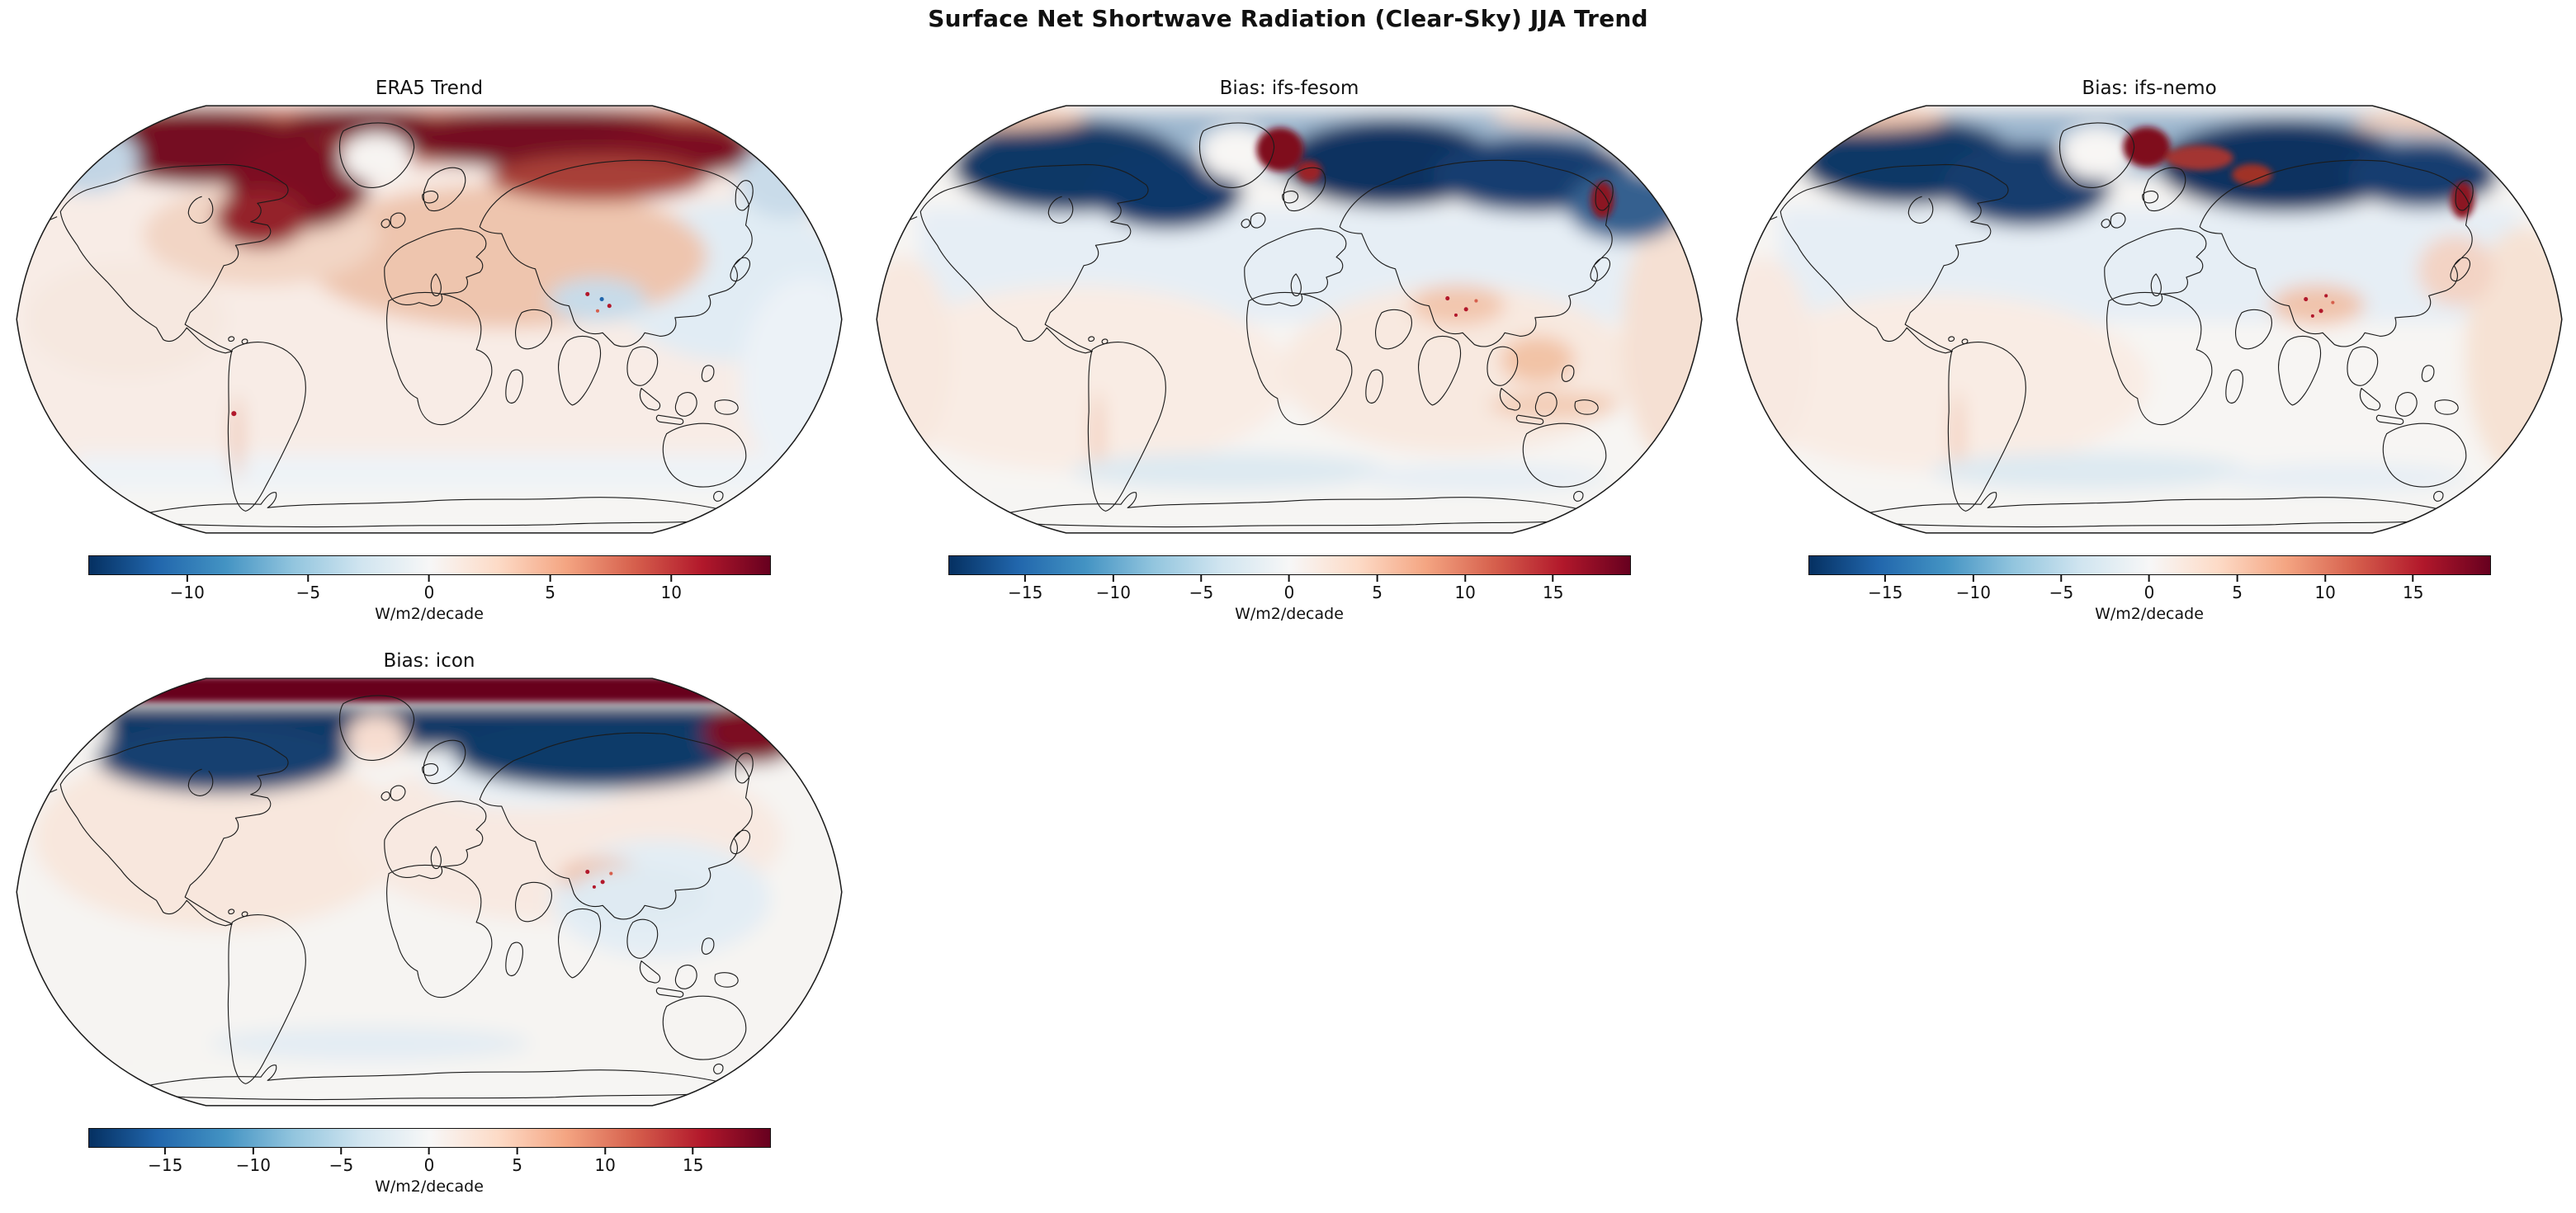 The image size is (2576, 1213). What do you see at coordinates (1289, 565) in the screenshot?
I see `colorbar-ifs-fesom` at bounding box center [1289, 565].